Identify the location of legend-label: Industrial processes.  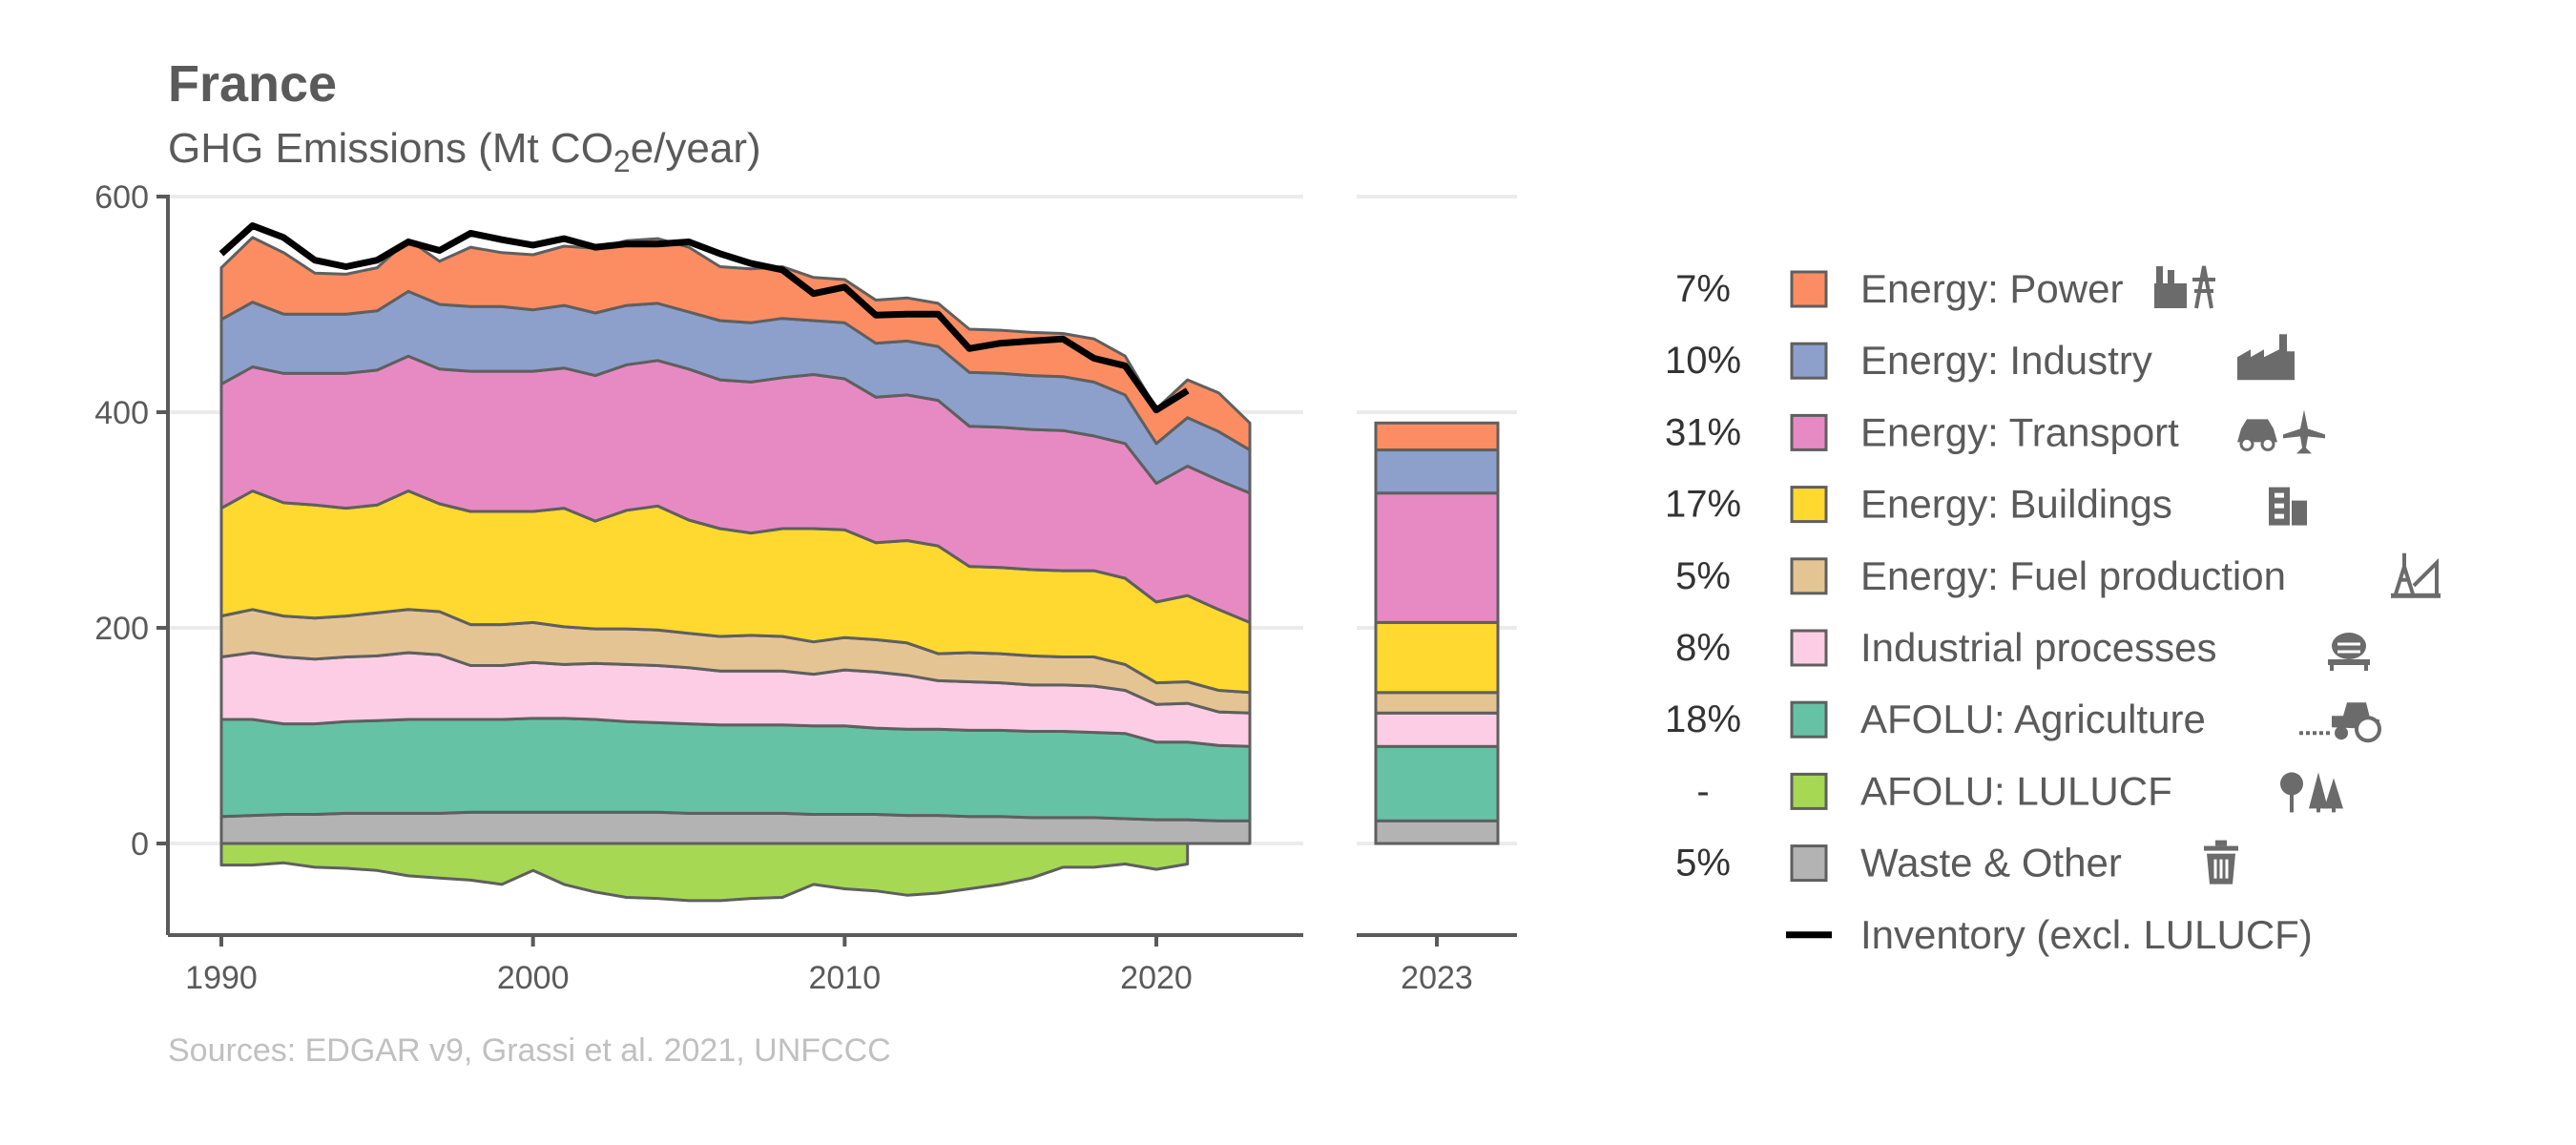
(2038, 648).